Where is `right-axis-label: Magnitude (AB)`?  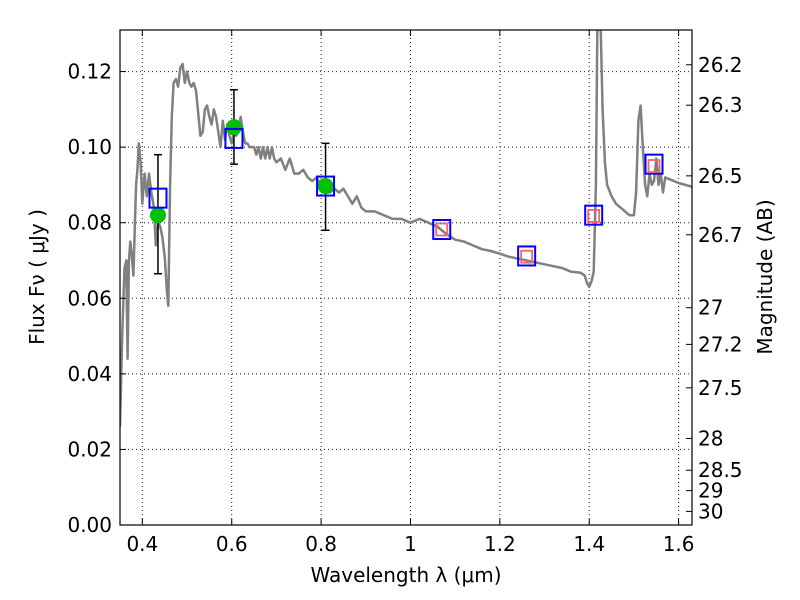 right-axis-label: Magnitude (AB) is located at coordinates (765, 276).